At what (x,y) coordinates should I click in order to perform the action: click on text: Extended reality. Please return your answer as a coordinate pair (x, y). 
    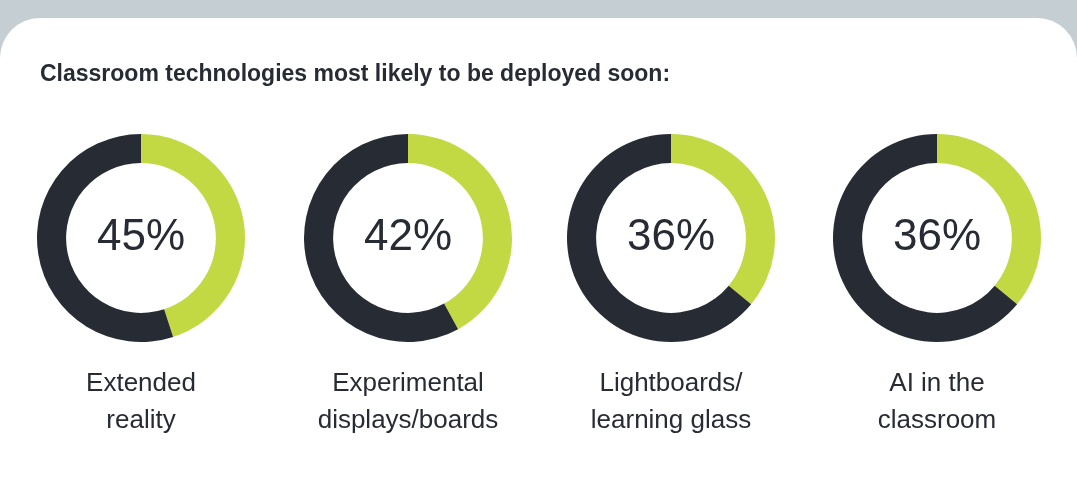
    Looking at the image, I should click on (141, 401).